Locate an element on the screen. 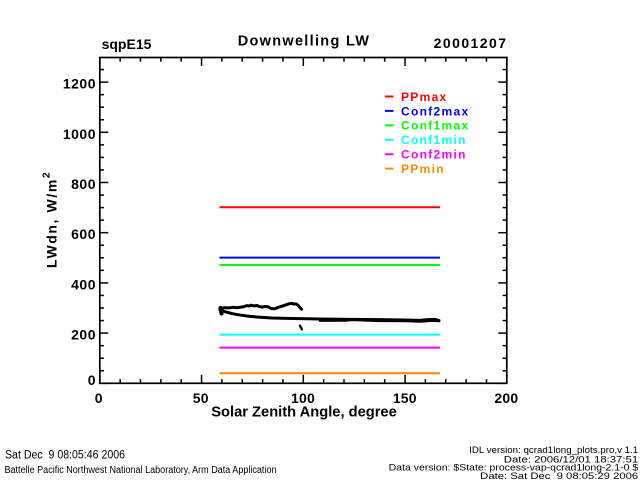  svg-text: 1000 is located at coordinates (79, 134).